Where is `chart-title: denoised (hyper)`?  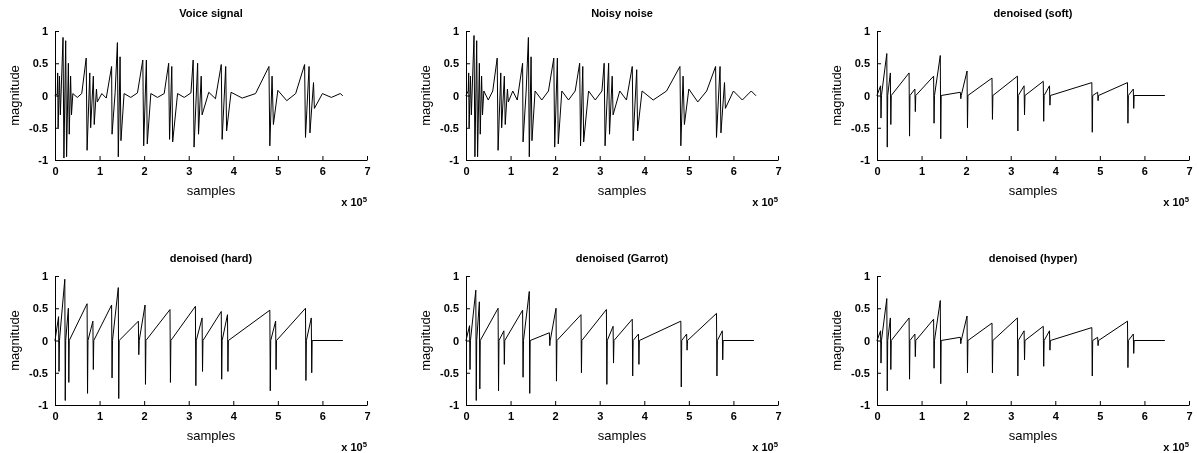
chart-title: denoised (hyper) is located at coordinates (1033, 258).